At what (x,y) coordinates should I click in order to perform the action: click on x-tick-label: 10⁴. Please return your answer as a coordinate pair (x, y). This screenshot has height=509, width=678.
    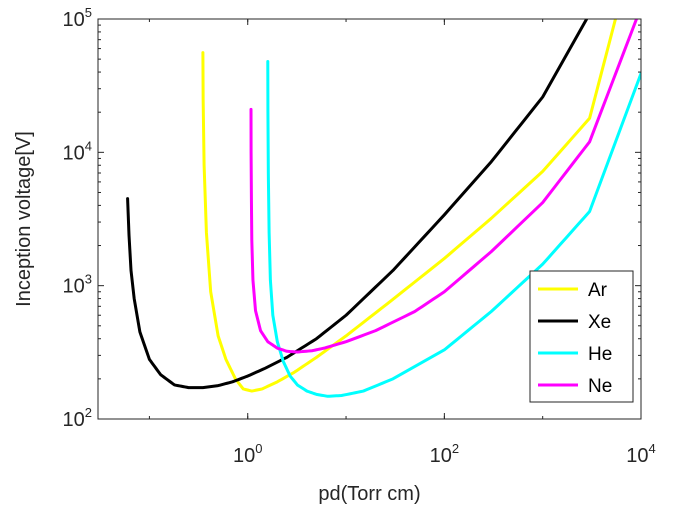
    Looking at the image, I should click on (640, 454).